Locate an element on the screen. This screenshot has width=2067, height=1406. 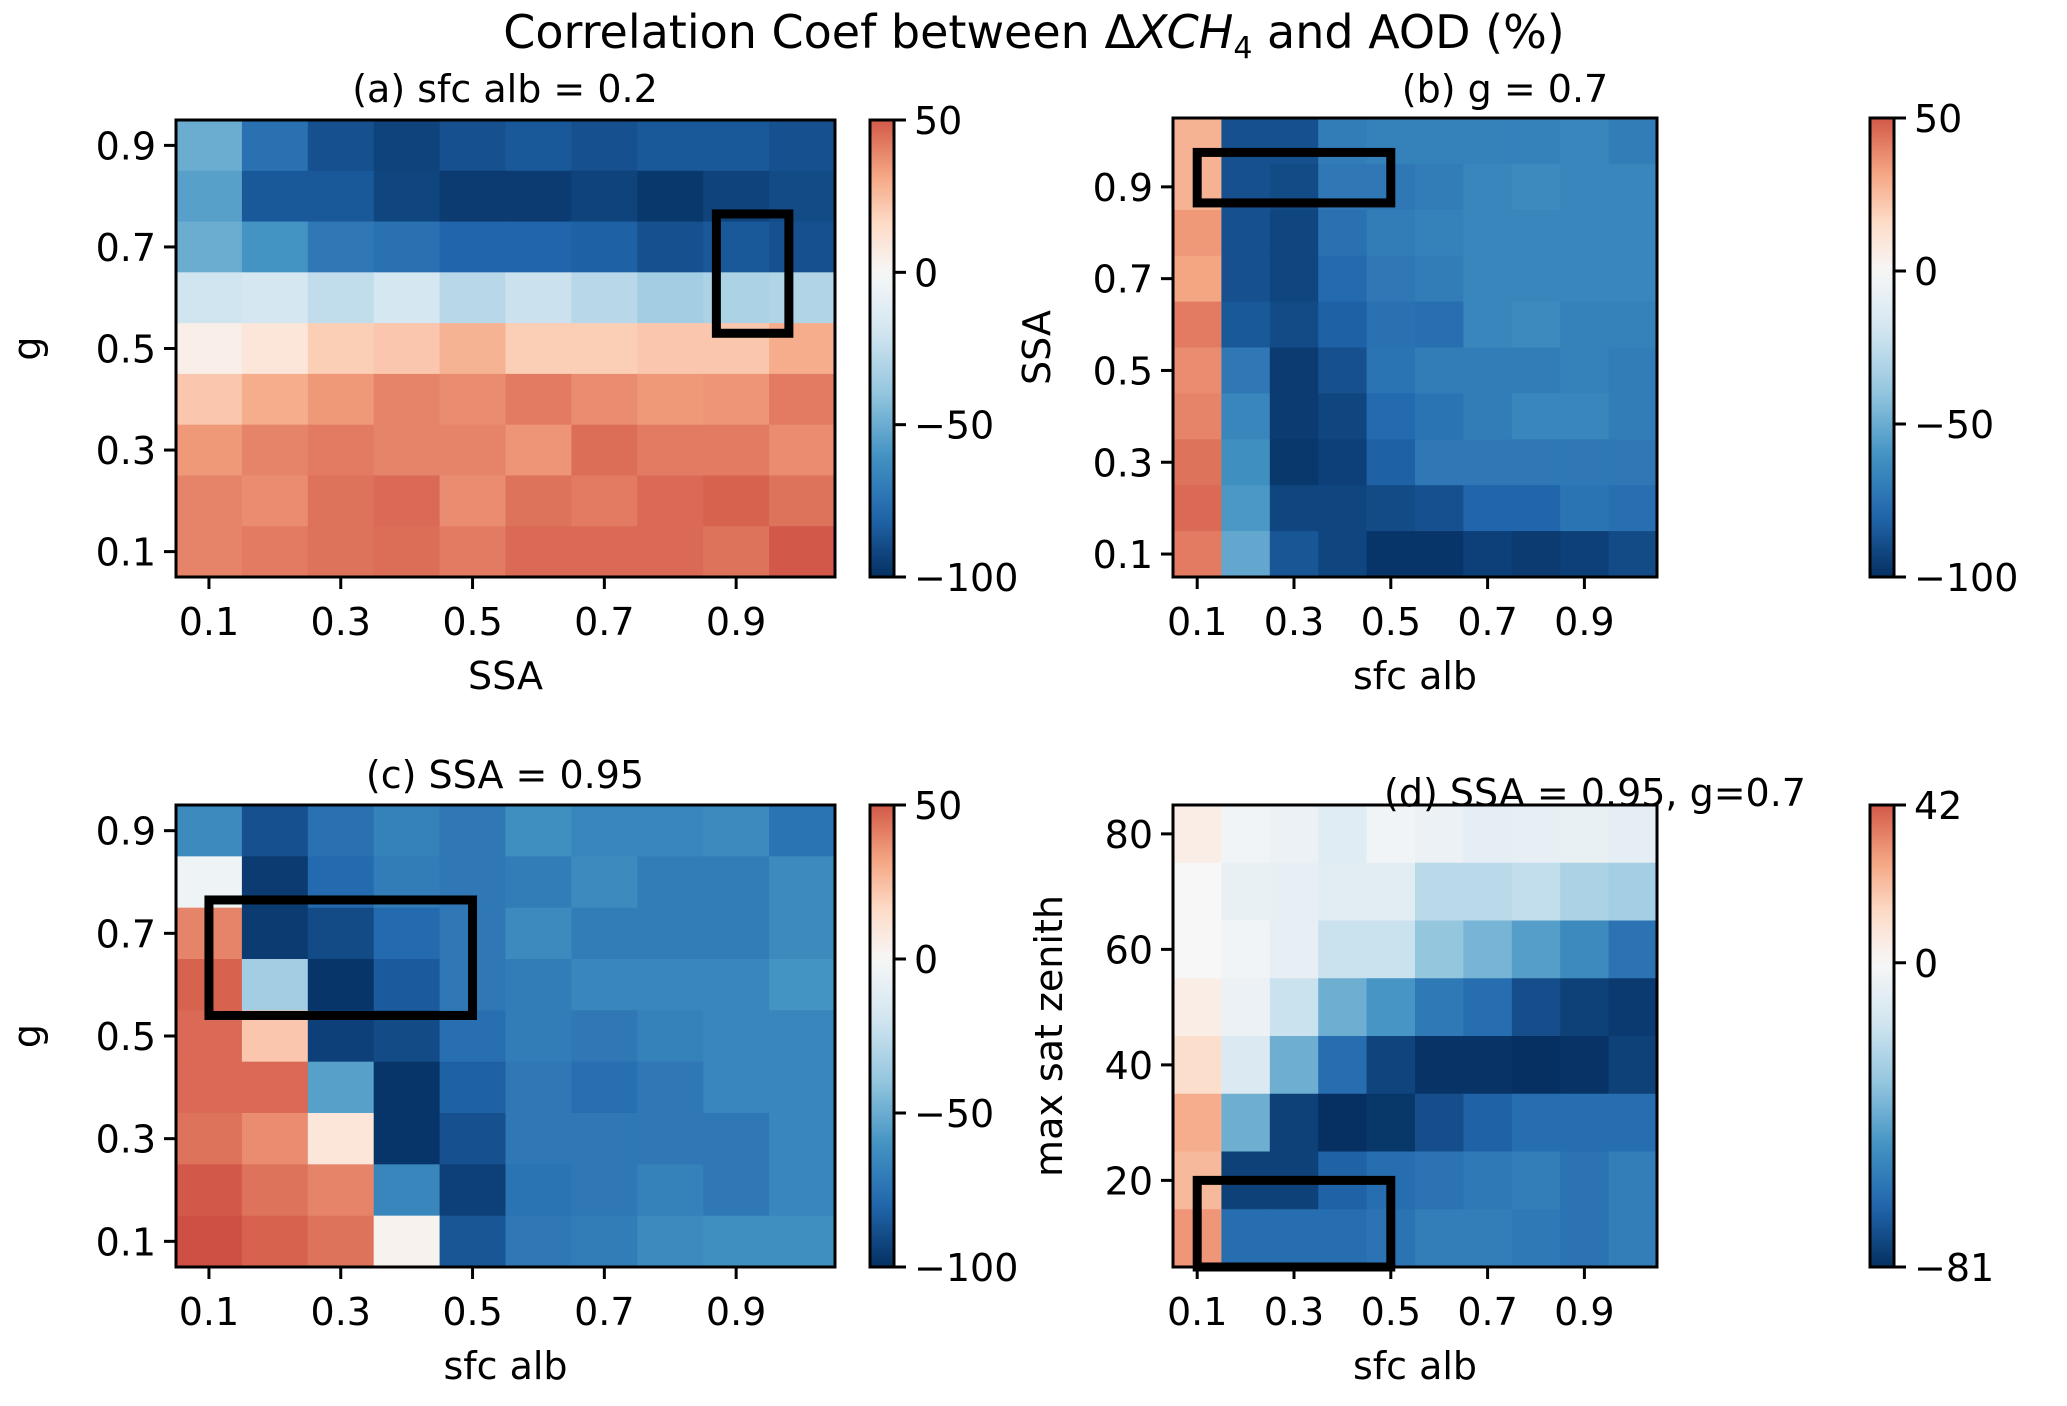
y-tick-label: 0.7 is located at coordinates (126, 248).